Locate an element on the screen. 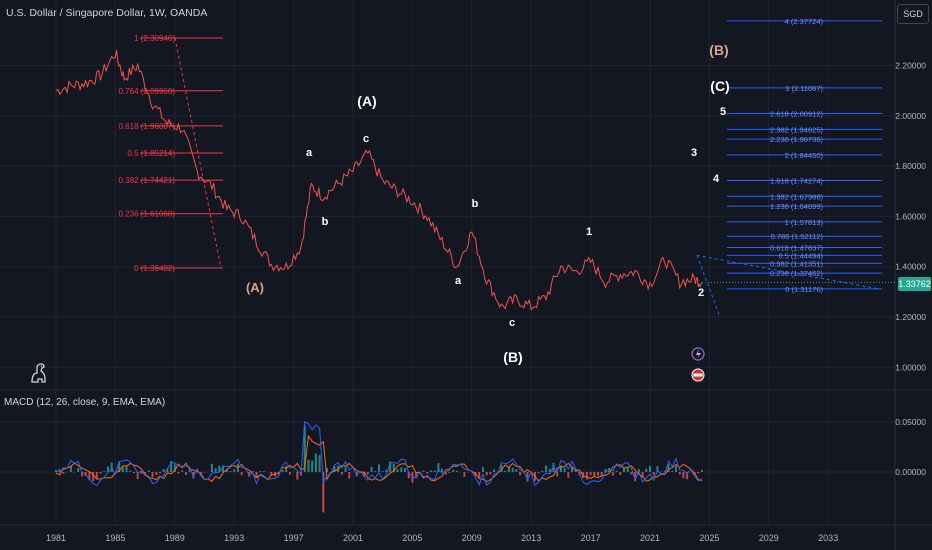  time-axis-label: 1981 is located at coordinates (56, 538).